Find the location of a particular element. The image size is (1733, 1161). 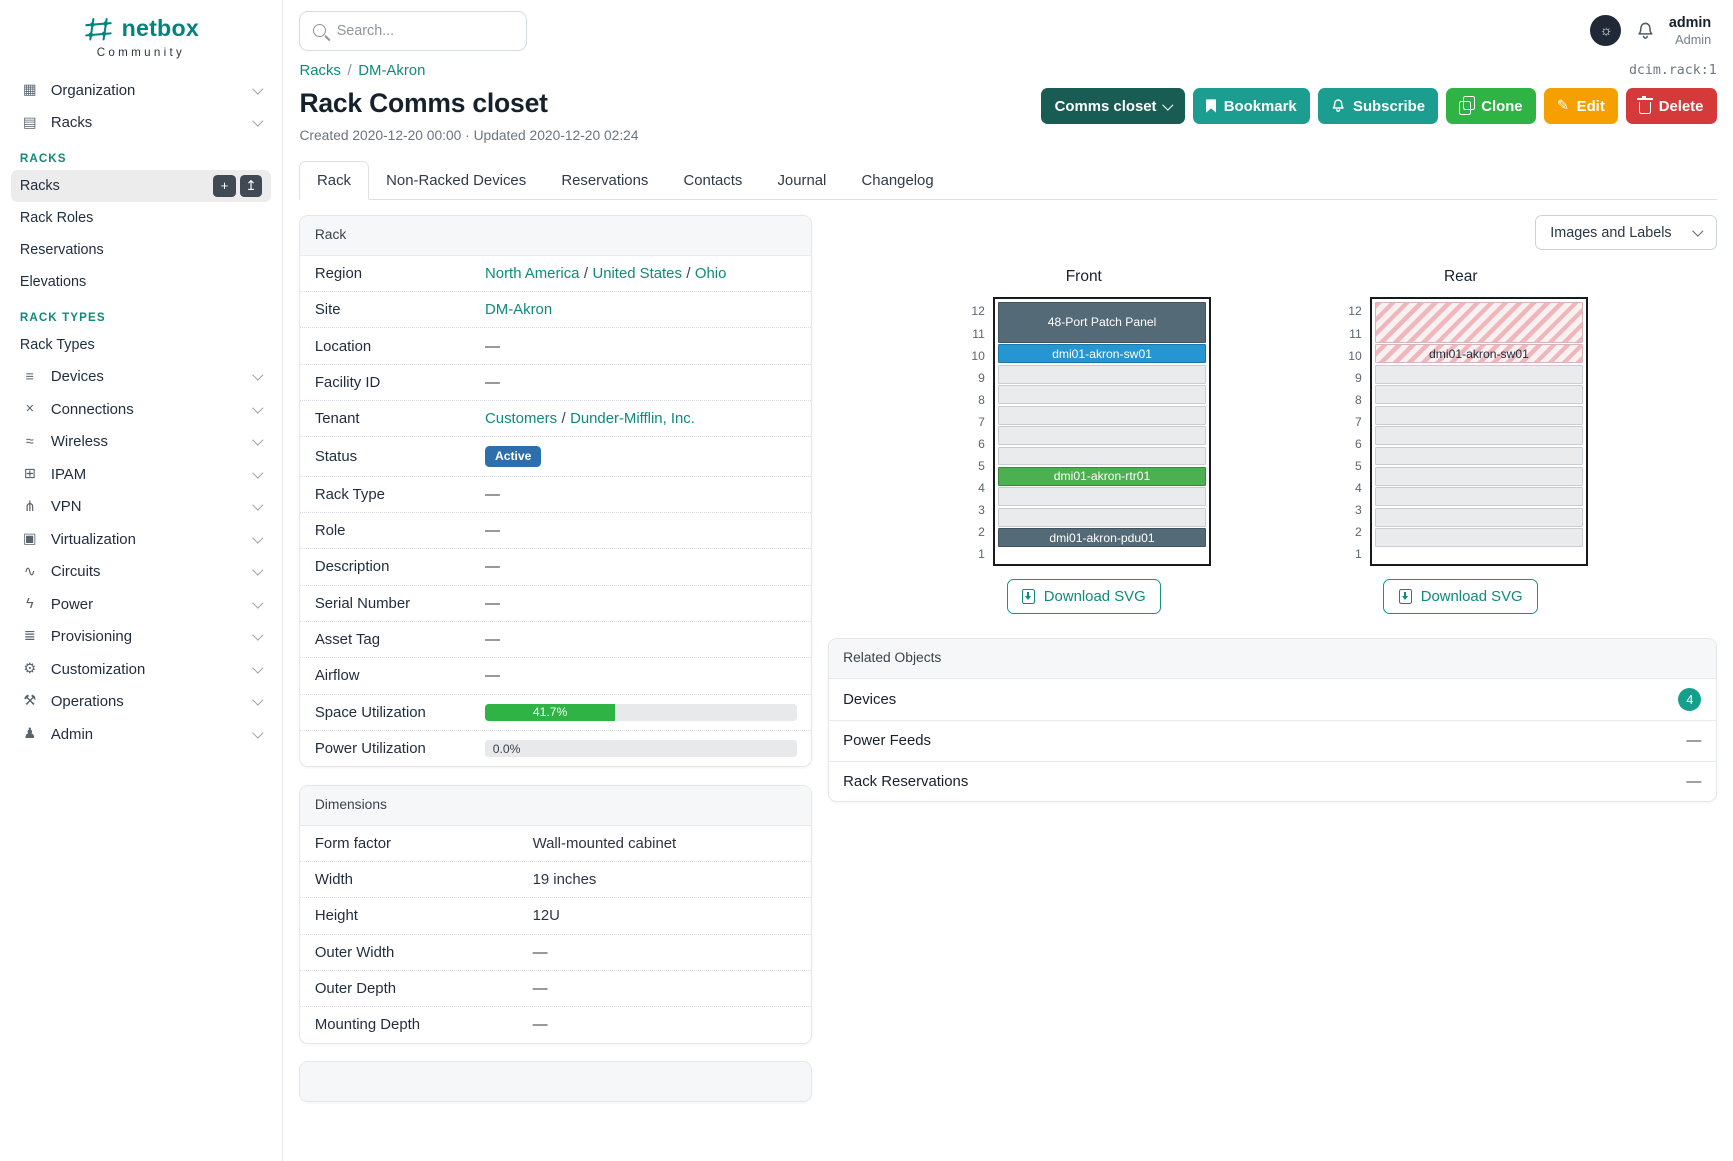

device-slot: dmi01-akron-rtr01 is located at coordinates (1102, 476).